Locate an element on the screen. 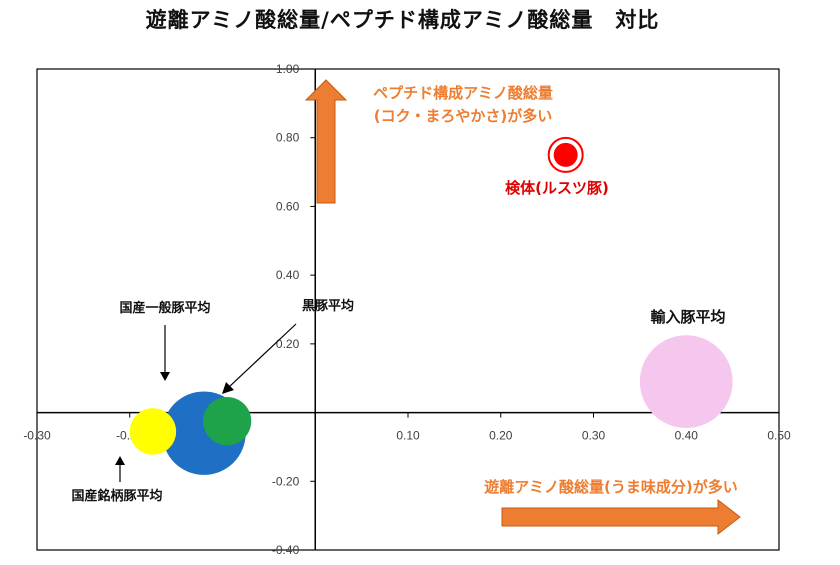 This screenshot has height=565, width=840. specimen-marker-dot is located at coordinates (565, 154).